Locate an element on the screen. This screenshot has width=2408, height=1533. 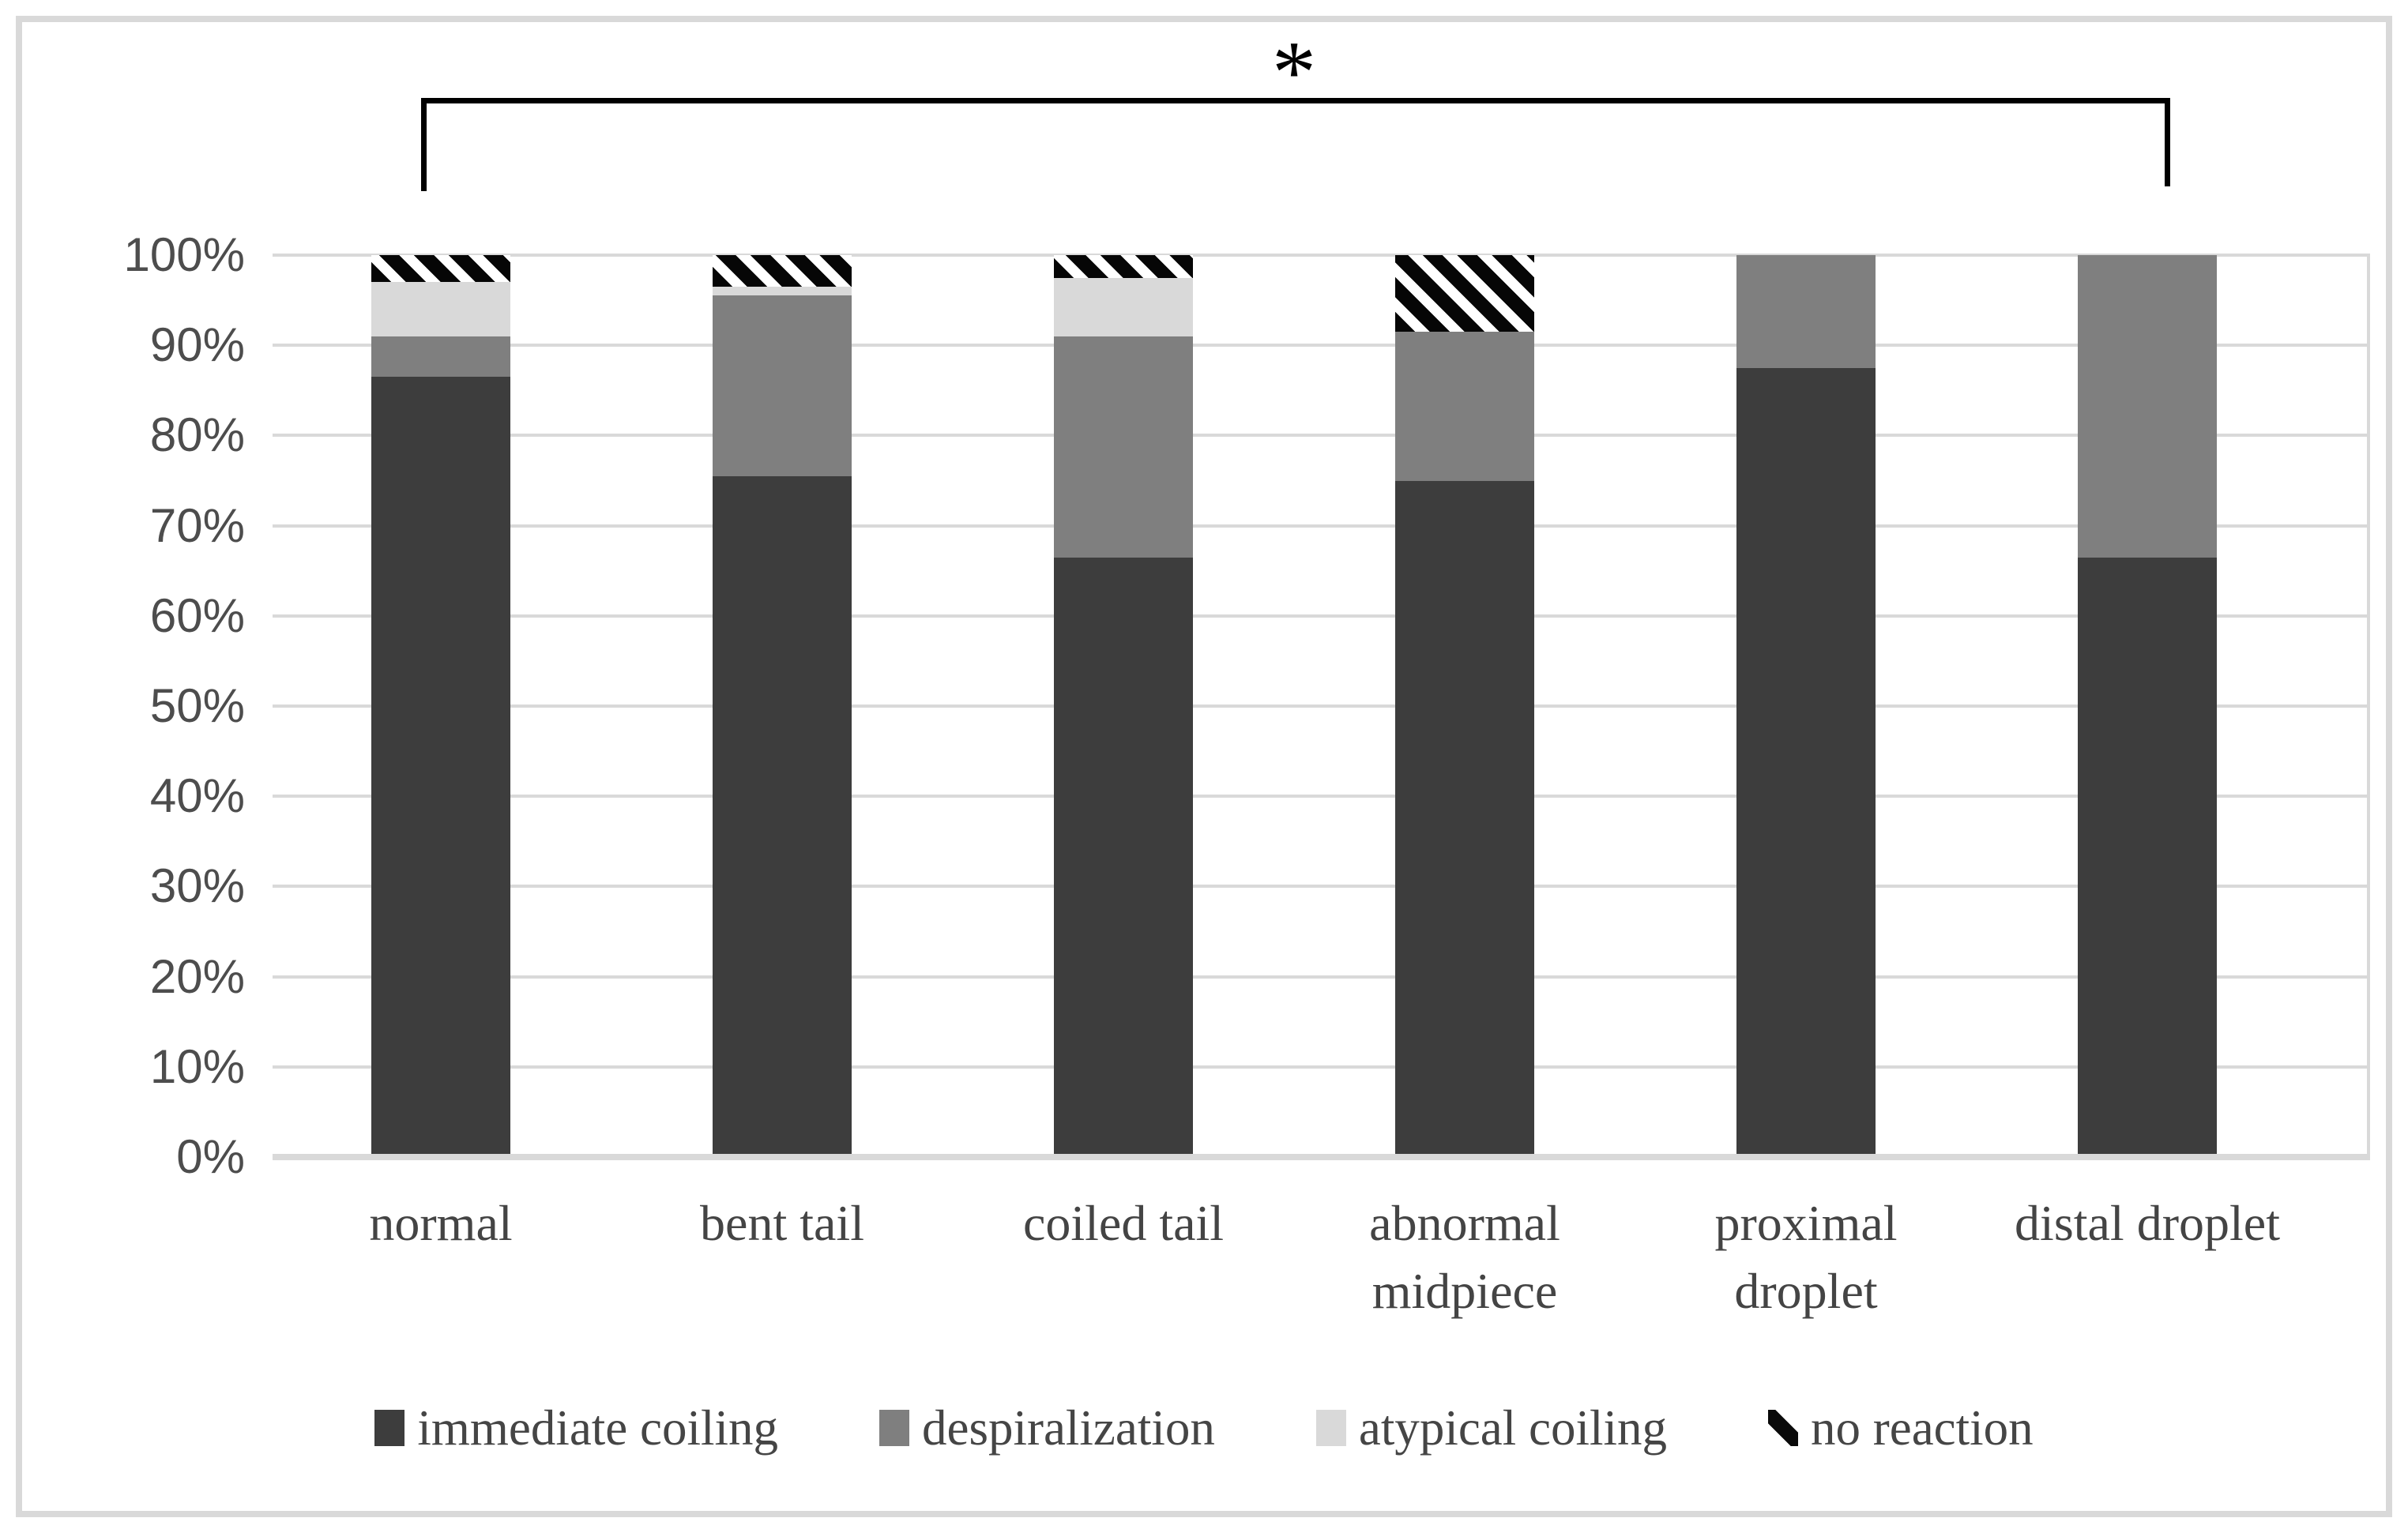
significance-asterisk: * is located at coordinates (1294, 73).